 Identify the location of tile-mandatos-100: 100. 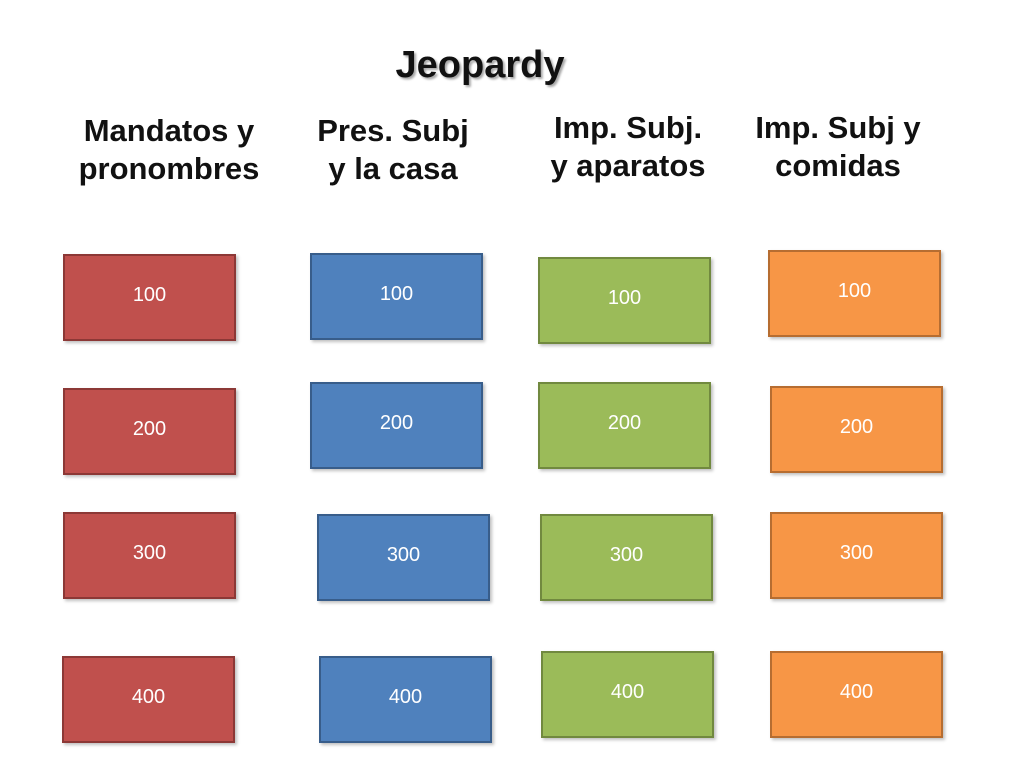
(149, 297).